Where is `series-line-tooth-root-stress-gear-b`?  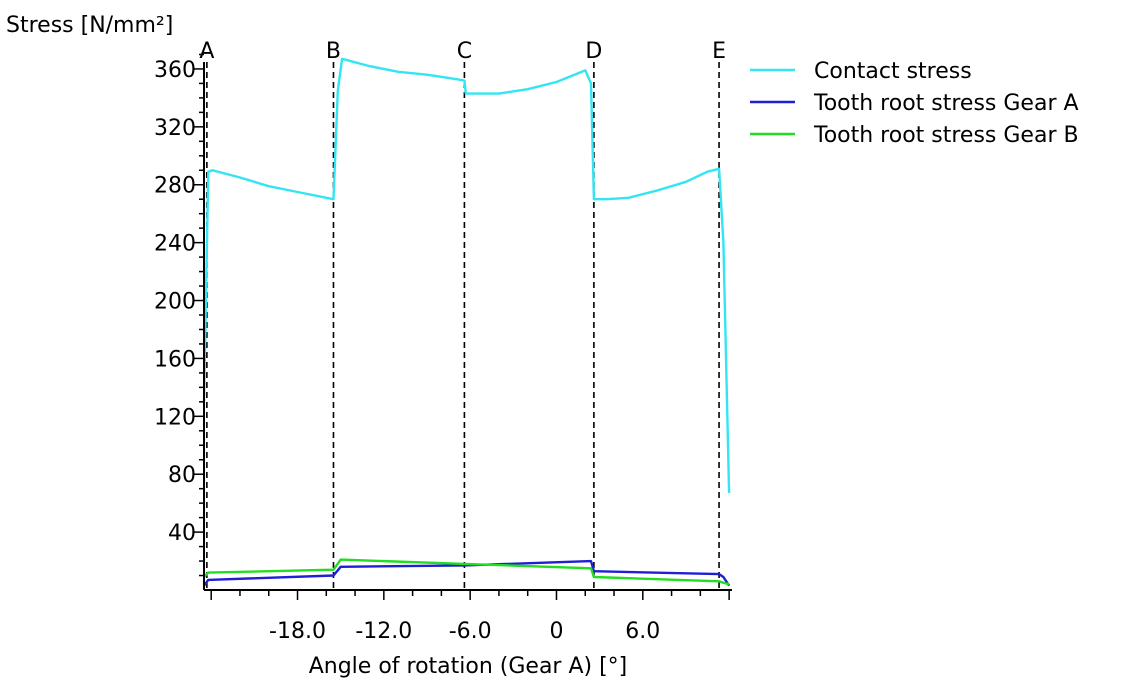 series-line-tooth-root-stress-gear-b is located at coordinates (466, 572).